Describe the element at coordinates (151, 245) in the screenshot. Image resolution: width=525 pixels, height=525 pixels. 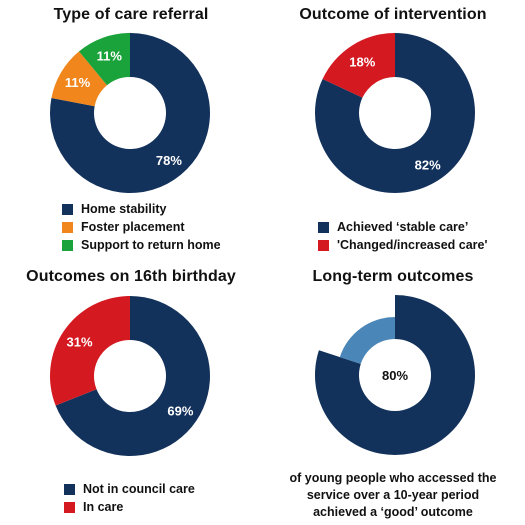
I see `legend-label: Support to return home` at that location.